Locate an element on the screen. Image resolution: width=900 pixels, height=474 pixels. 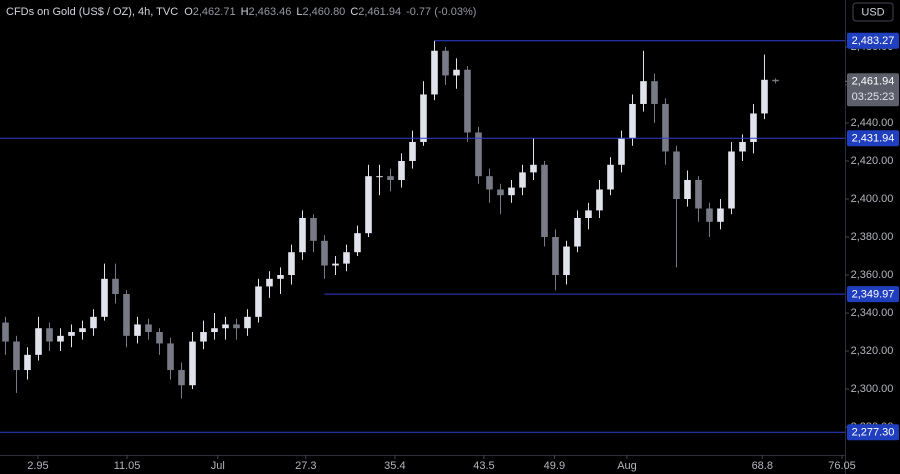
currency-button is located at coordinates (873, 12).